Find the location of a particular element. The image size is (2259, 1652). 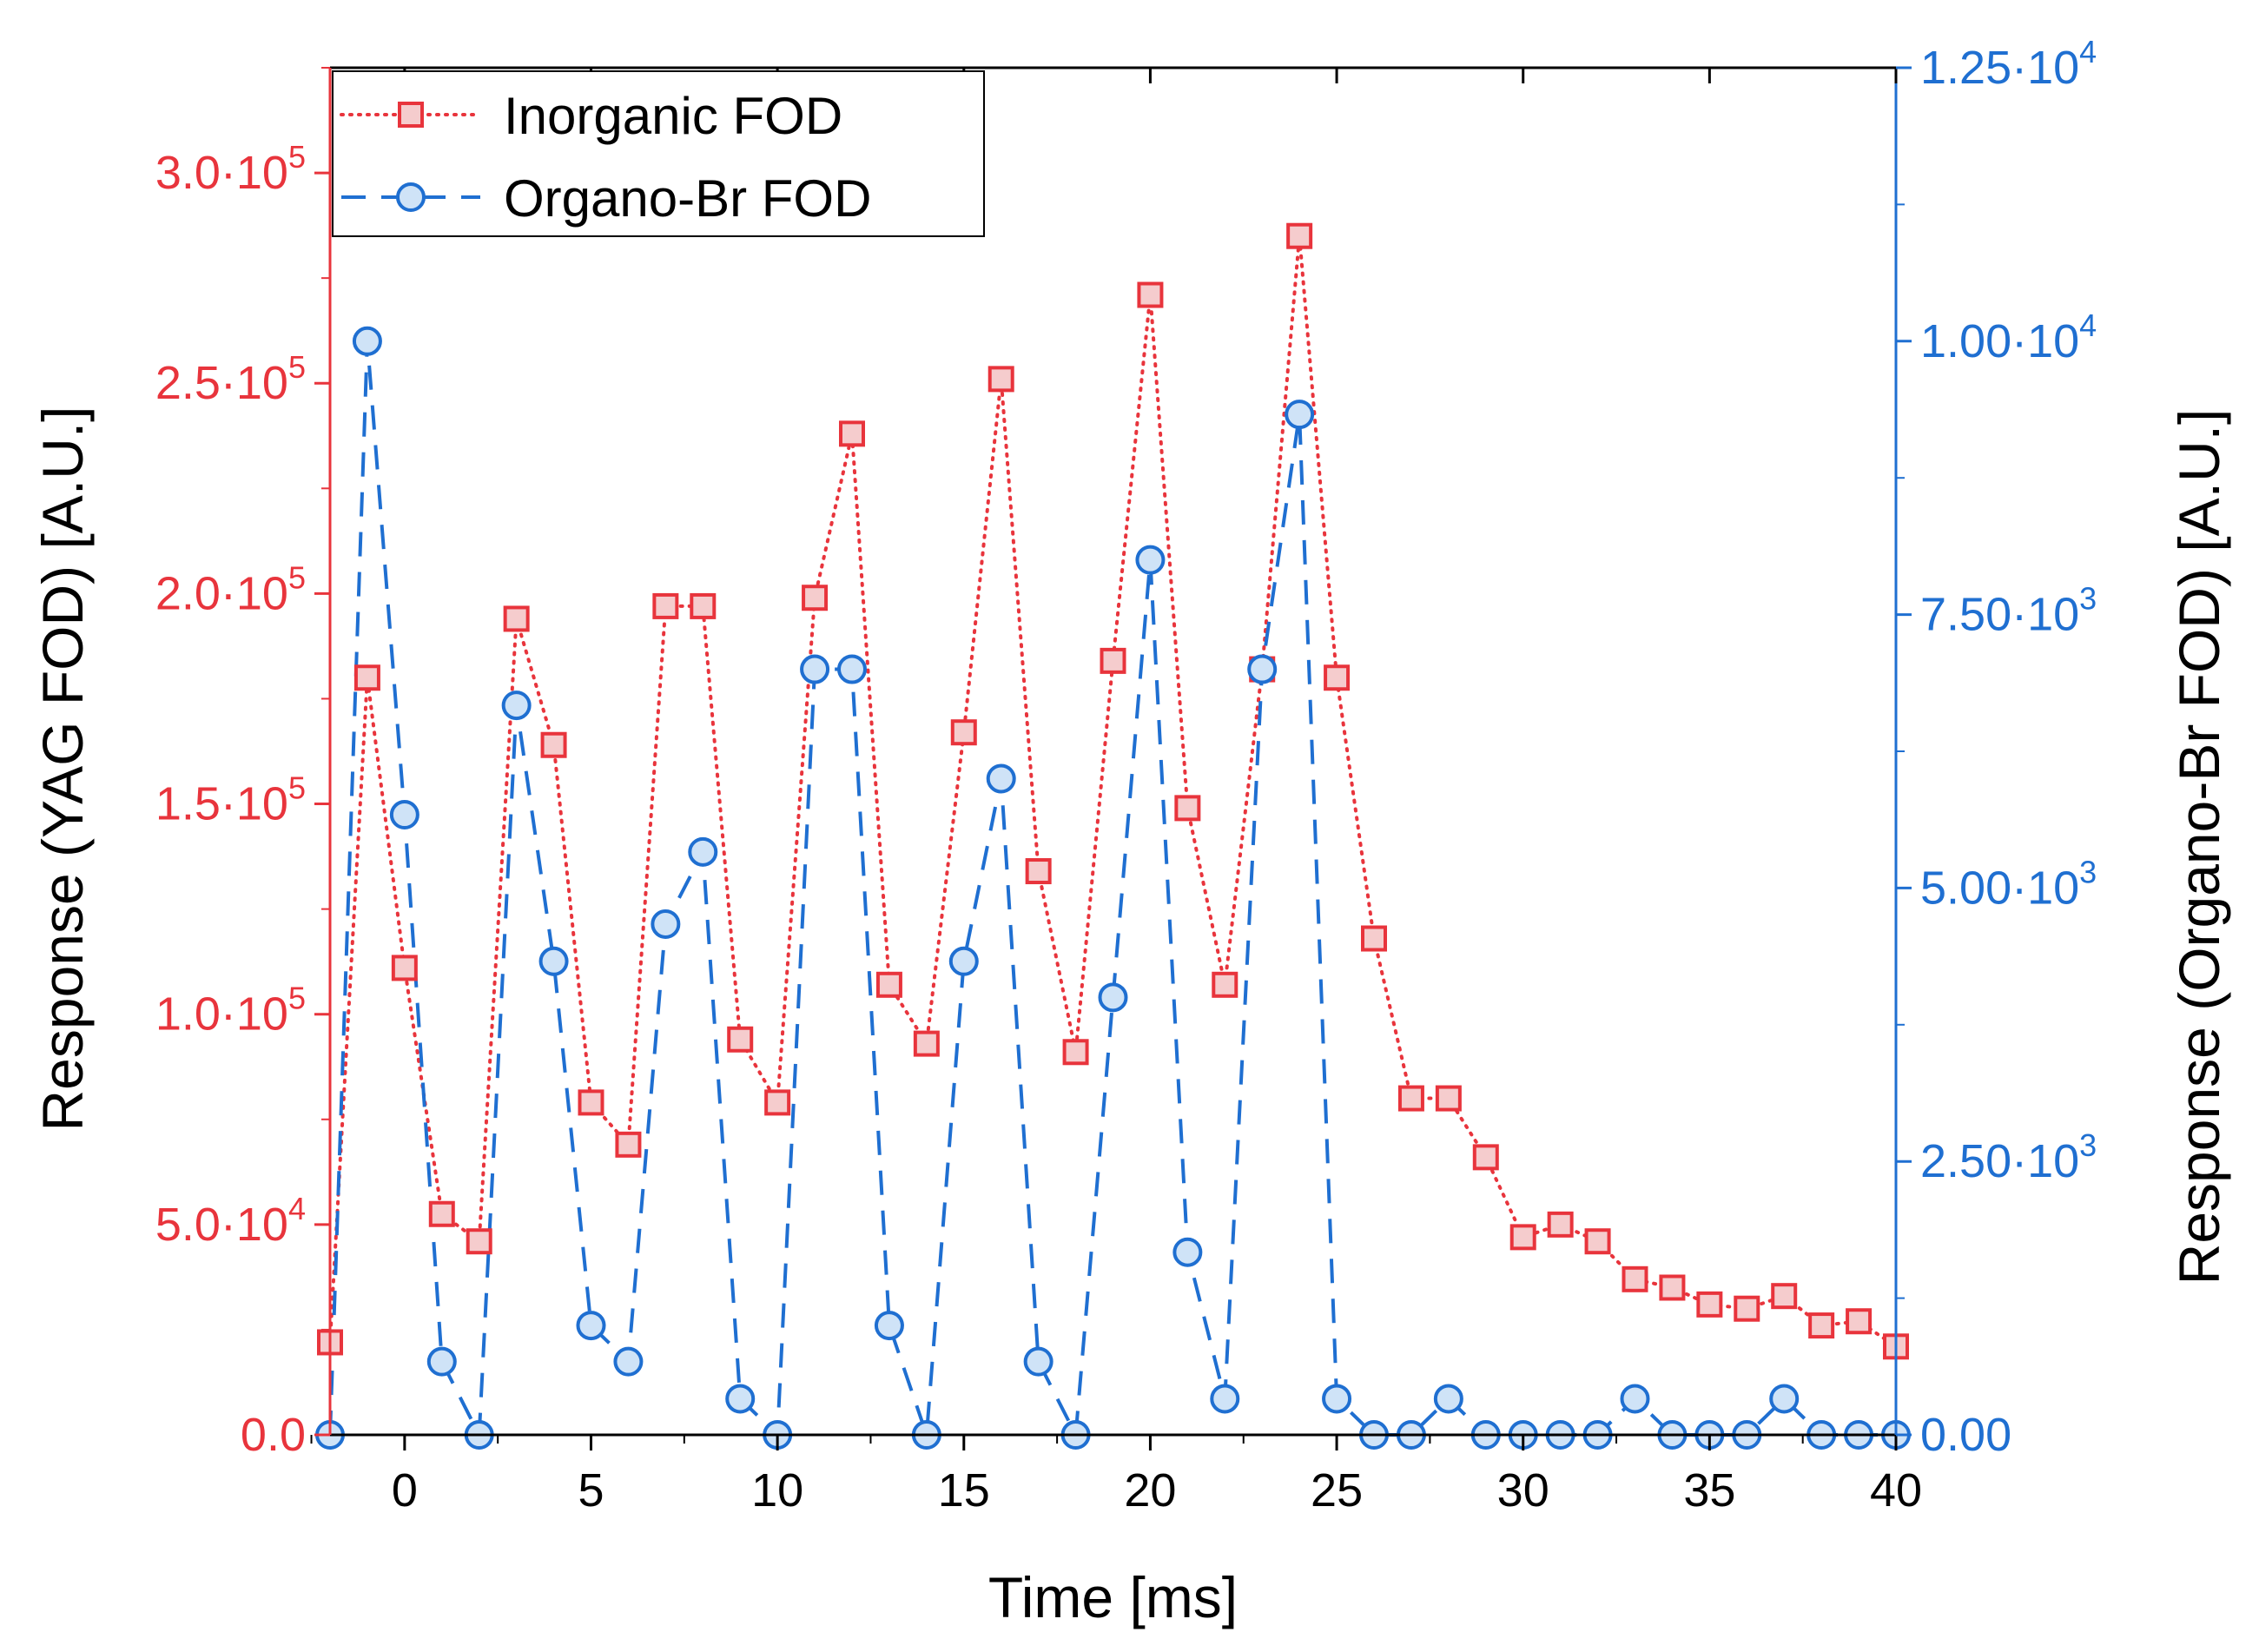

x-tick-label: 30 is located at coordinates (1523, 1490).